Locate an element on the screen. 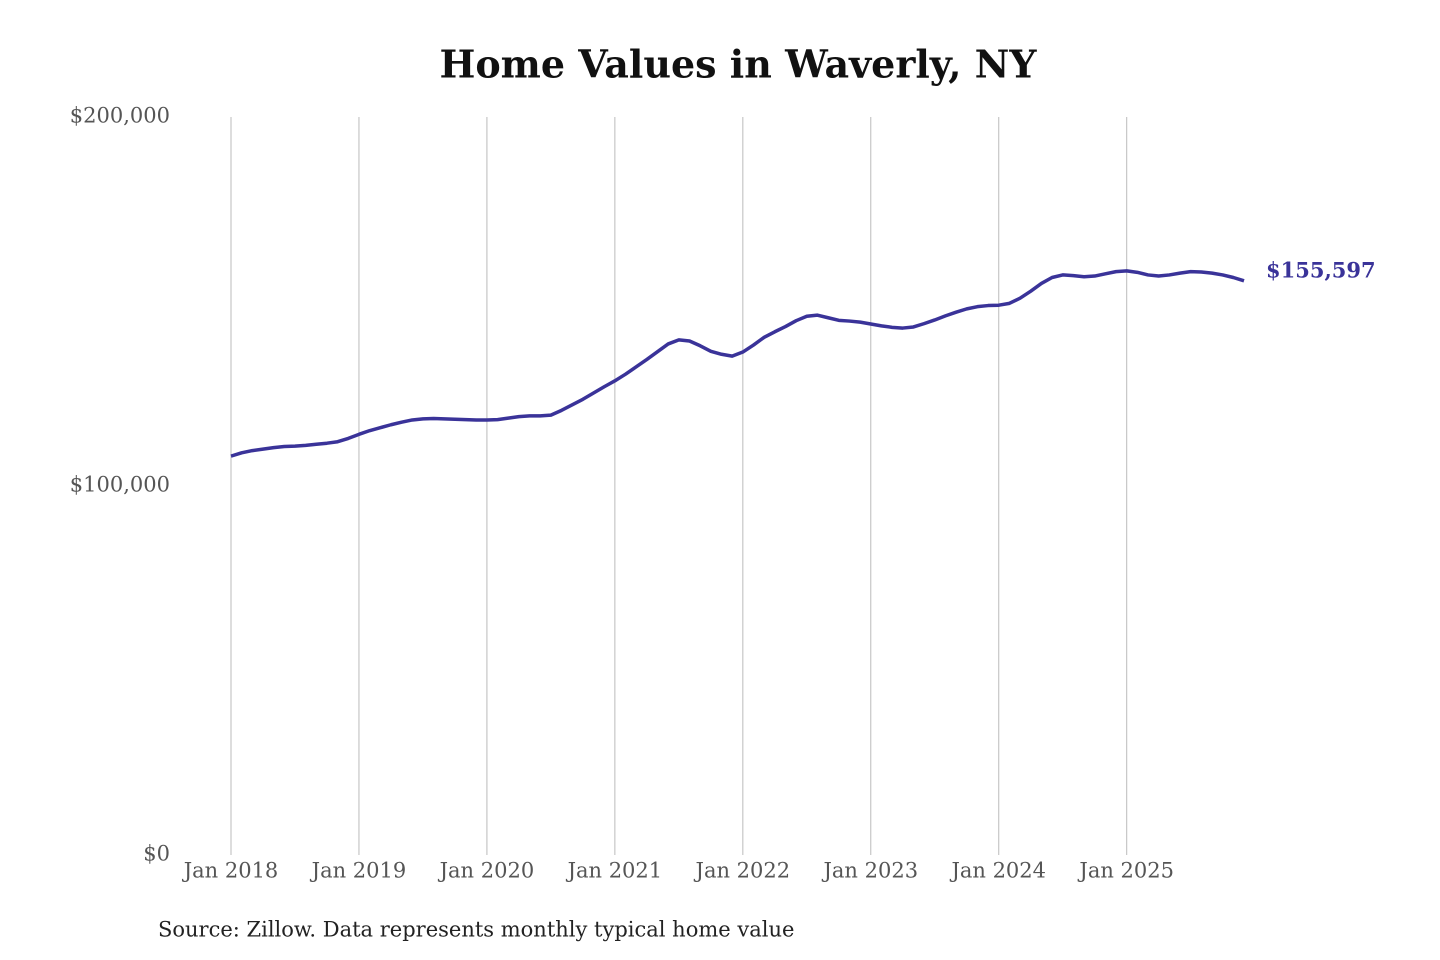 Image resolution: width=1440 pixels, height=960 pixels. x-tick-label: Jan 2019 is located at coordinates (358, 871).